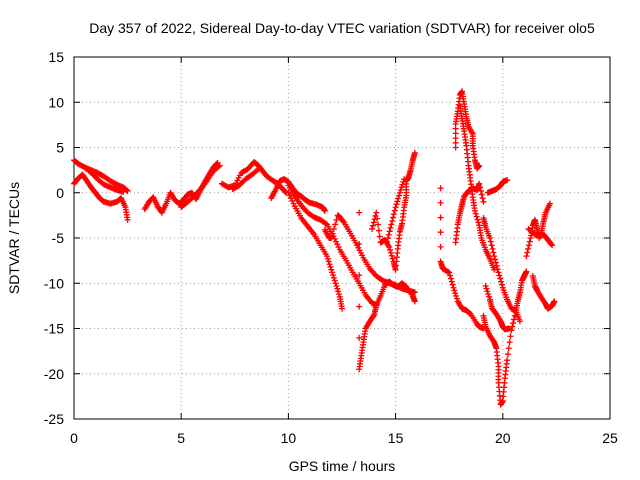 This screenshot has width=640, height=480. I want to click on y-tick-label: 0, so click(60, 193).